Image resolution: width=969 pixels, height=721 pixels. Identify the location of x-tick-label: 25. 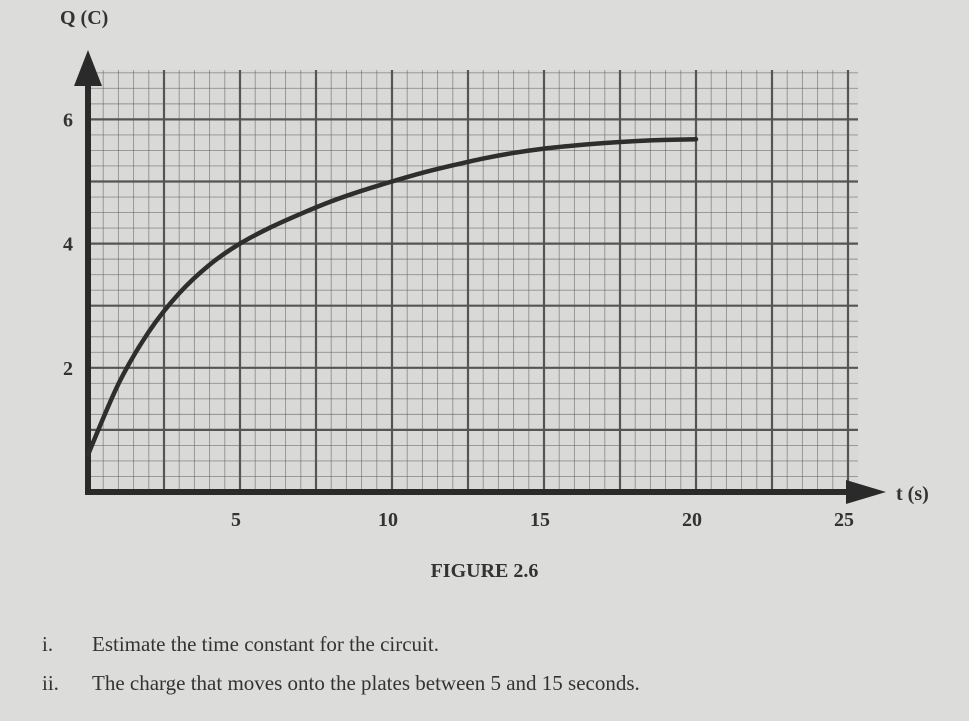
(844, 520).